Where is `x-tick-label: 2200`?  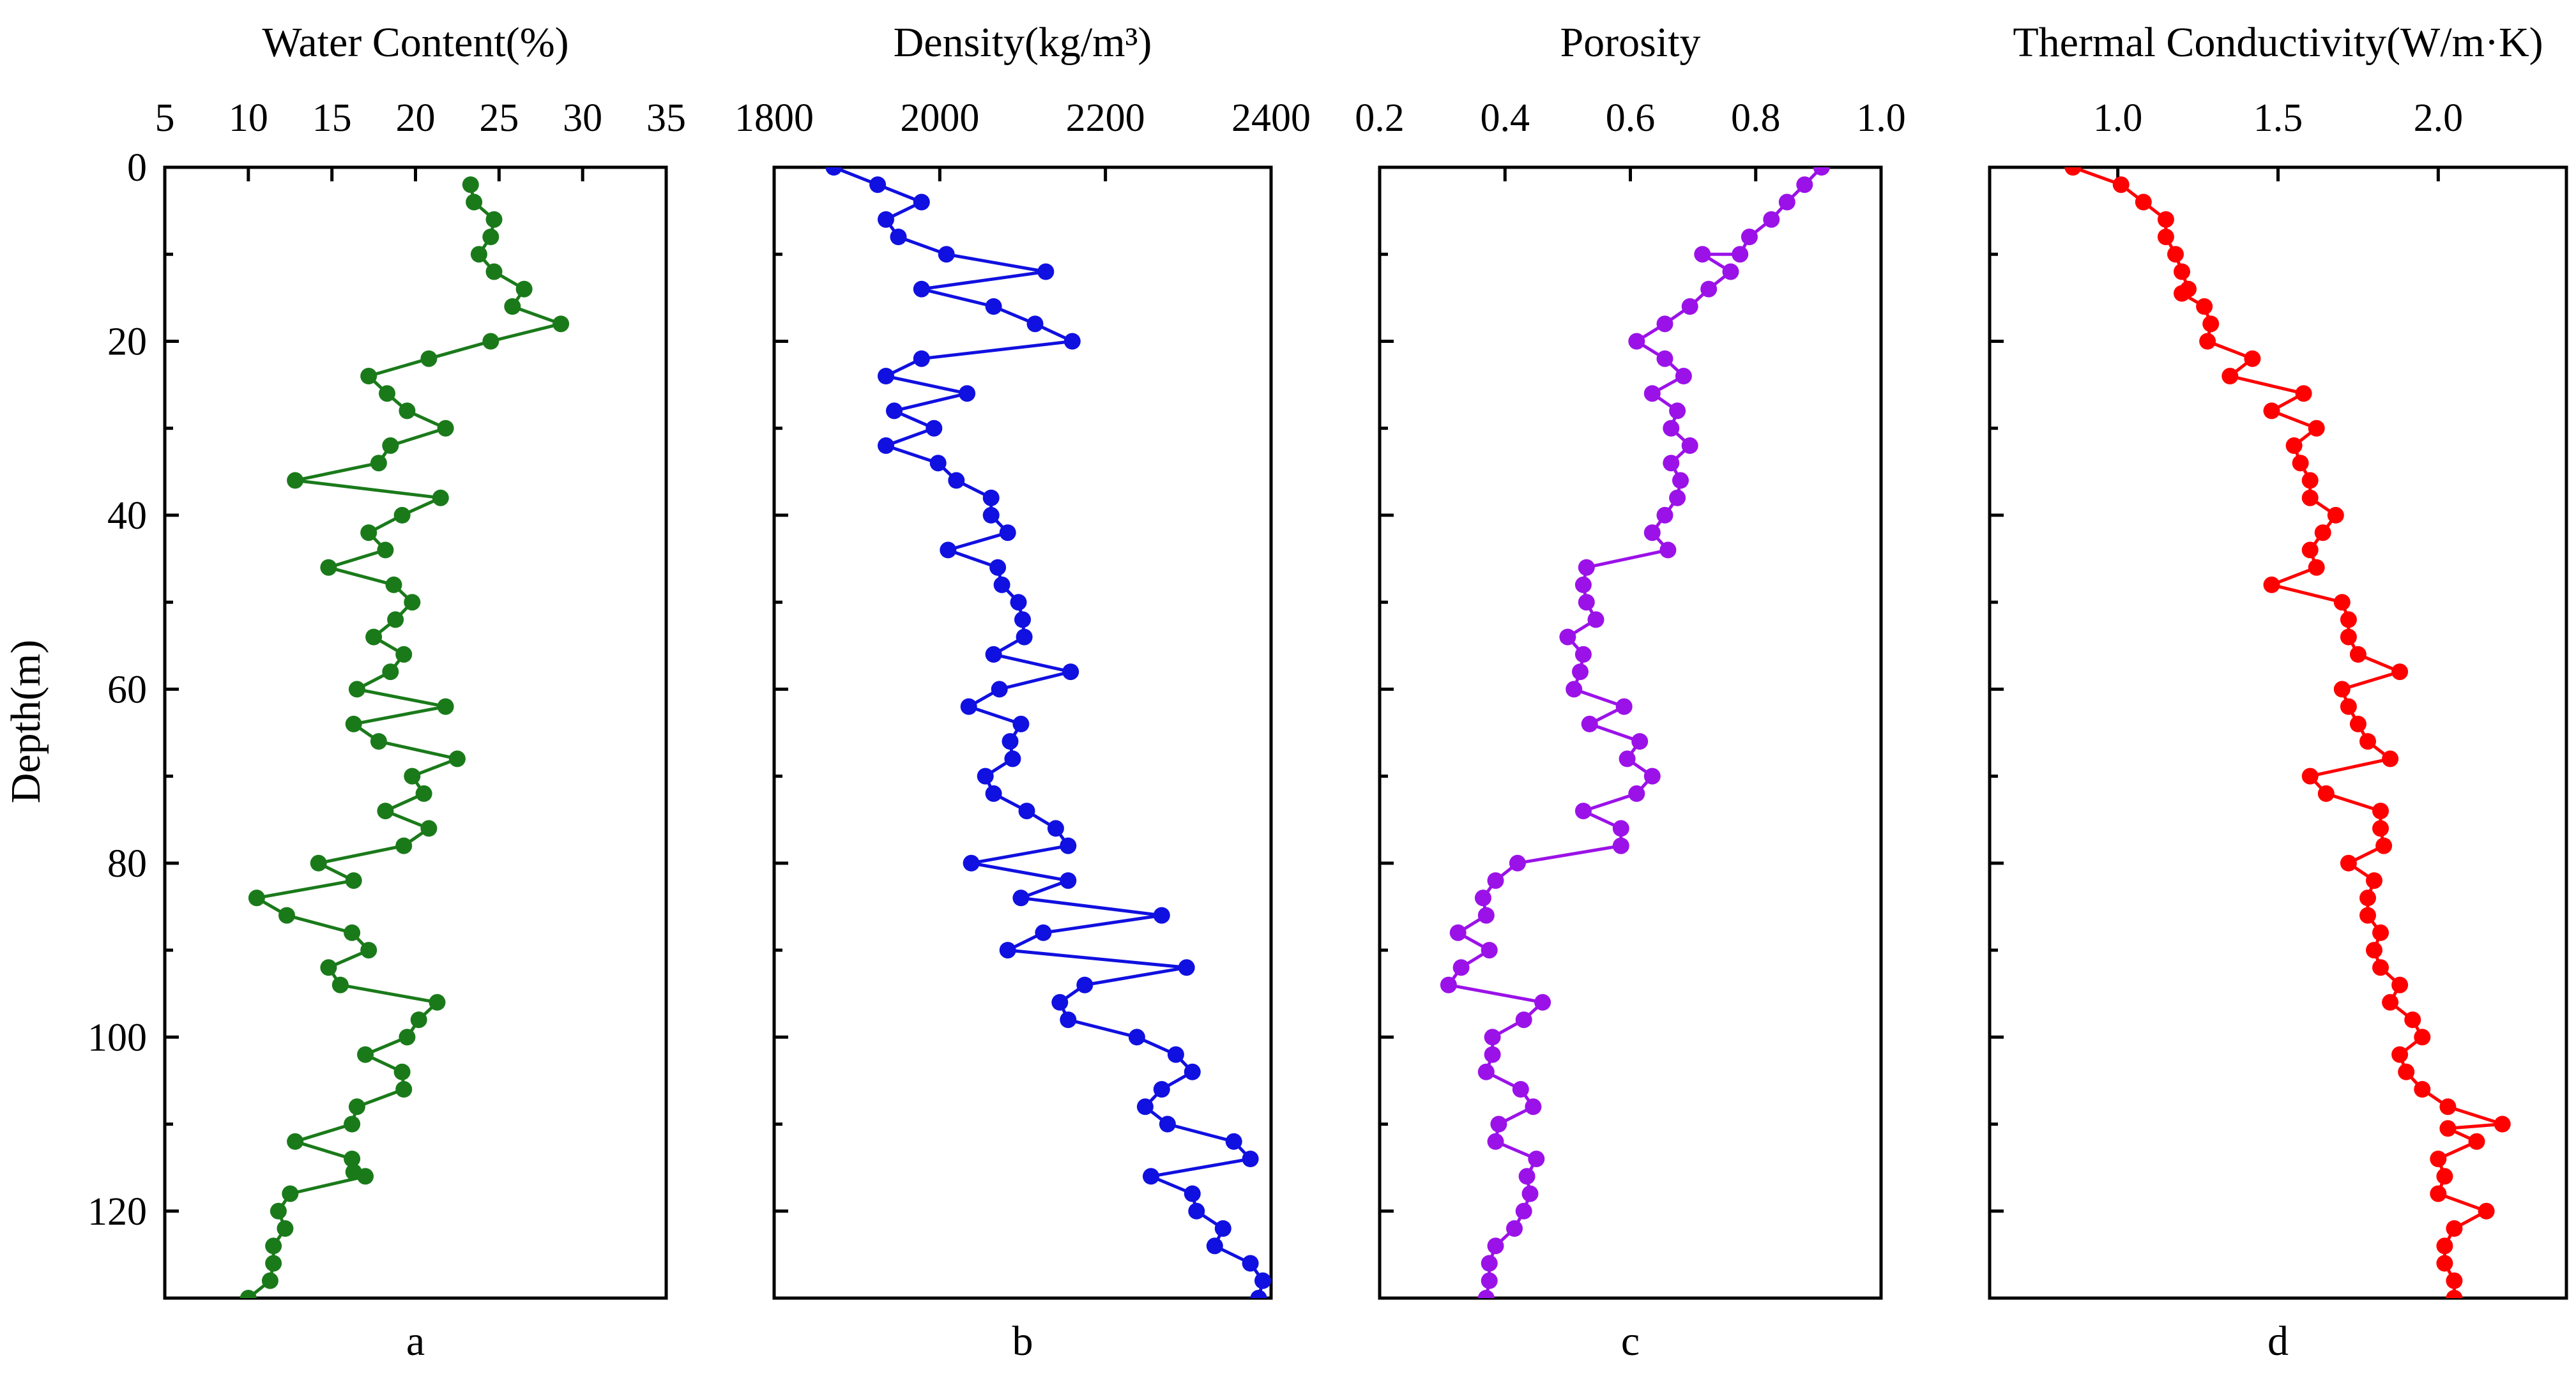
x-tick-label: 2200 is located at coordinates (1105, 118).